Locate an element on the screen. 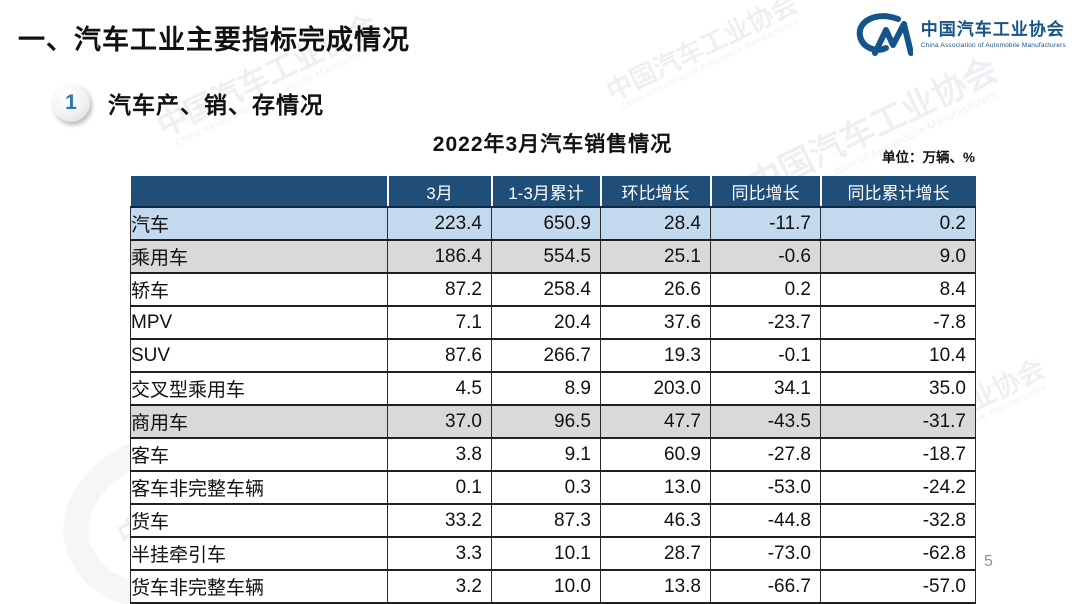 This screenshot has height=604, width=1080. cell-value: 87.6 is located at coordinates (439, 356).